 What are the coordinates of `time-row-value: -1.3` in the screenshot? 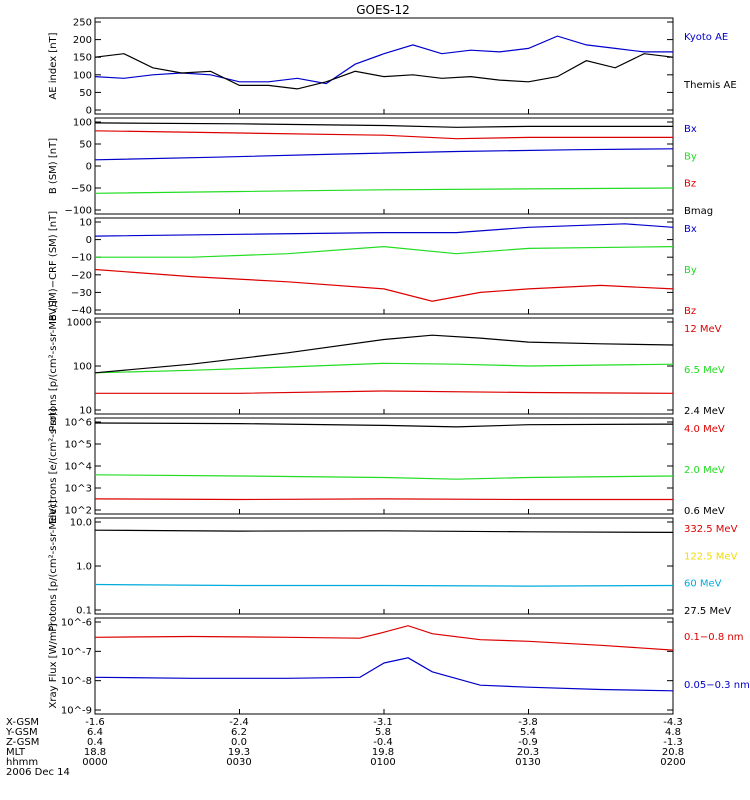 It's located at (673, 742).